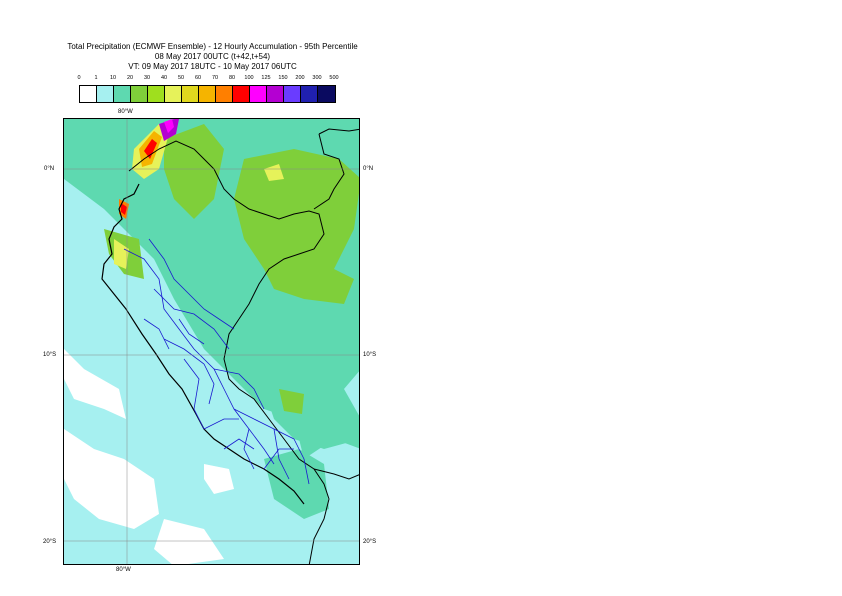 The width and height of the screenshot is (842, 596). Describe the element at coordinates (50, 355) in the screenshot. I see `lat-label-10-left: 10°S` at that location.